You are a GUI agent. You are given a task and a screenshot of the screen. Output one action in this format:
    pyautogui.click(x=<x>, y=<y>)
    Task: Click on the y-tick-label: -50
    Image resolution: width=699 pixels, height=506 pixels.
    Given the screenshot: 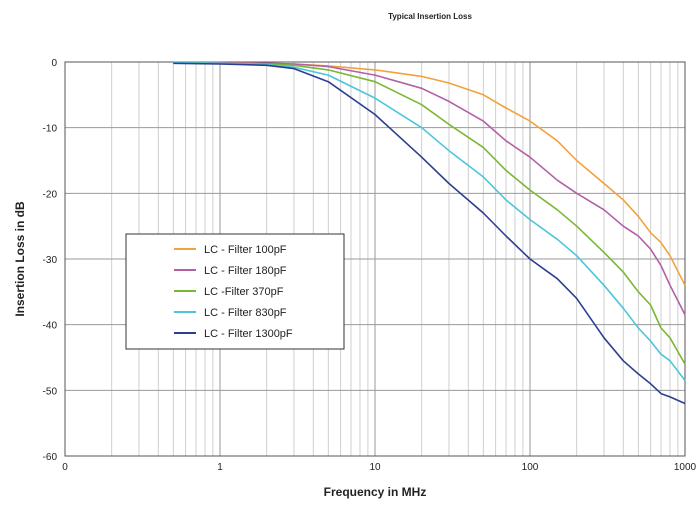 What is the action you would take?
    pyautogui.click(x=50, y=391)
    